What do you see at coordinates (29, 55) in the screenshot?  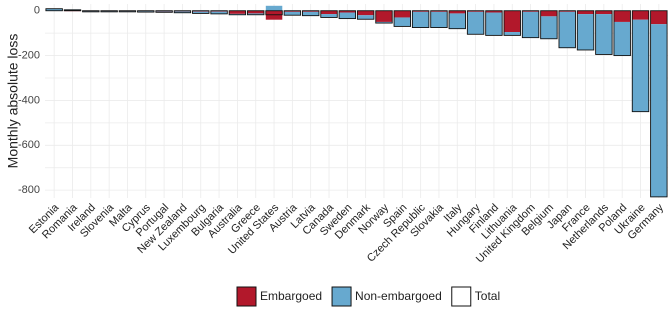 I see `y-tick-label: -200` at bounding box center [29, 55].